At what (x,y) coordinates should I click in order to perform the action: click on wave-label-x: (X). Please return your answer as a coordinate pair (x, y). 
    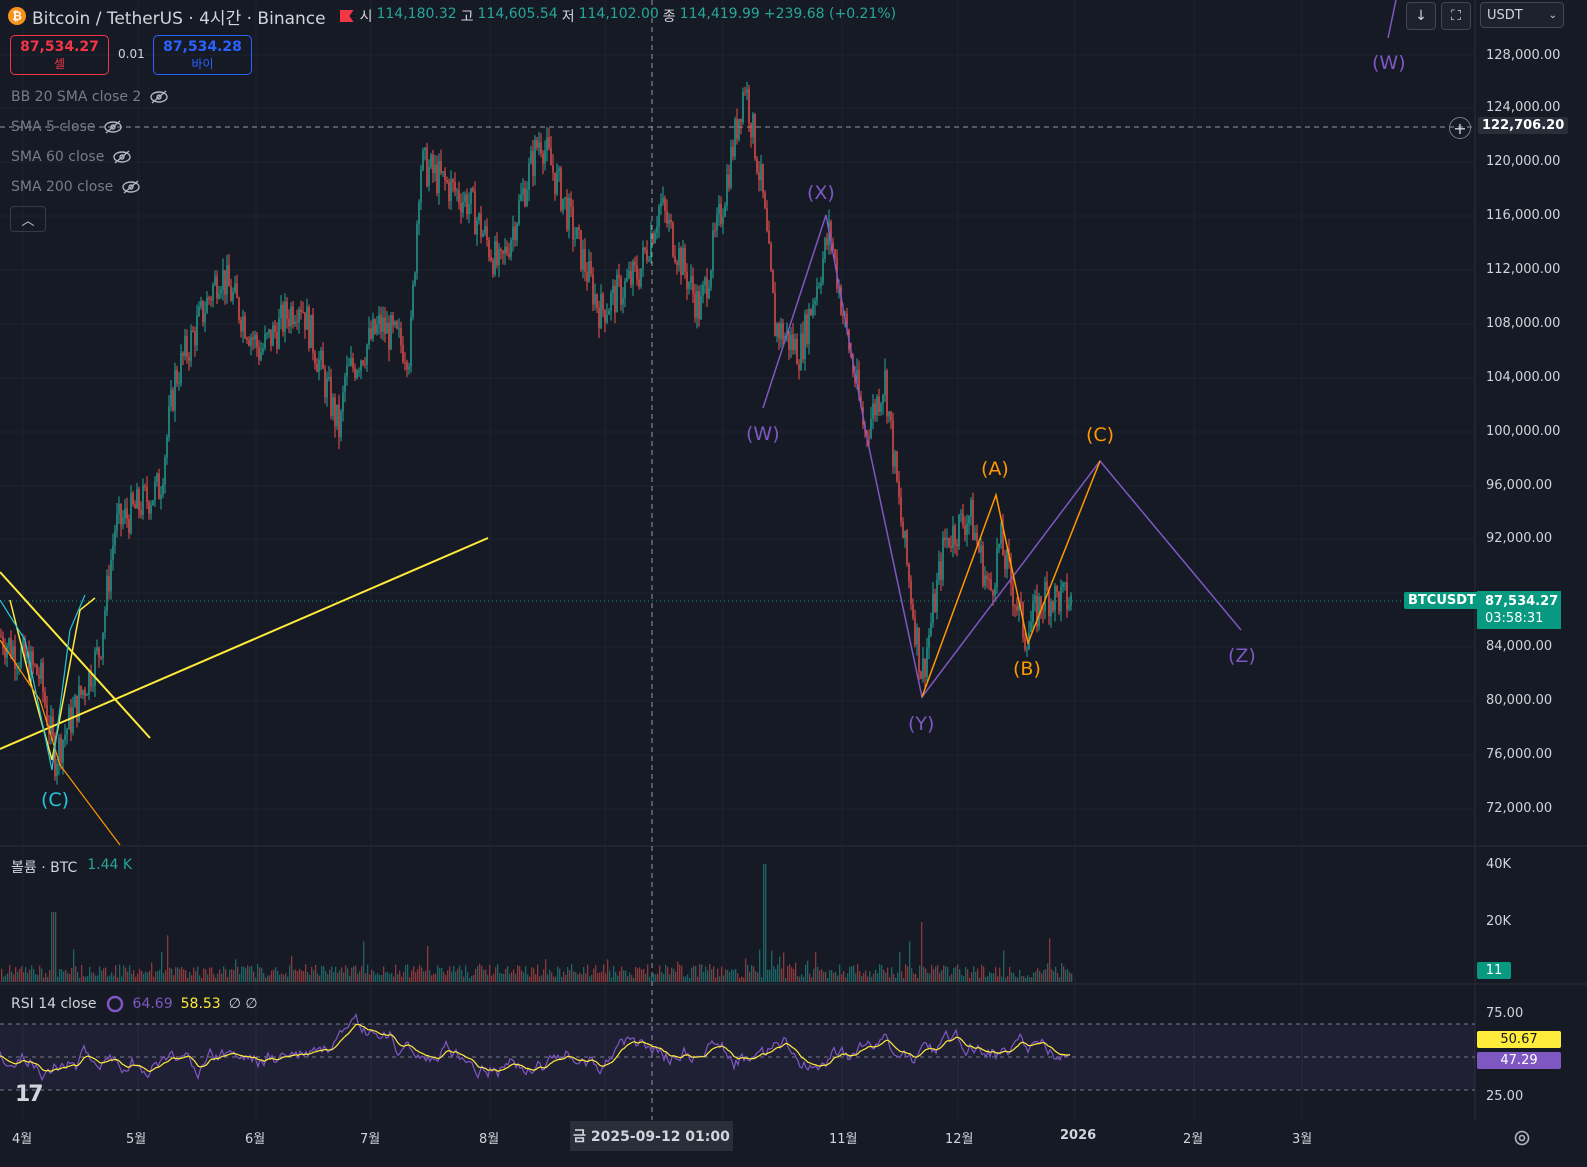
    Looking at the image, I should click on (821, 193).